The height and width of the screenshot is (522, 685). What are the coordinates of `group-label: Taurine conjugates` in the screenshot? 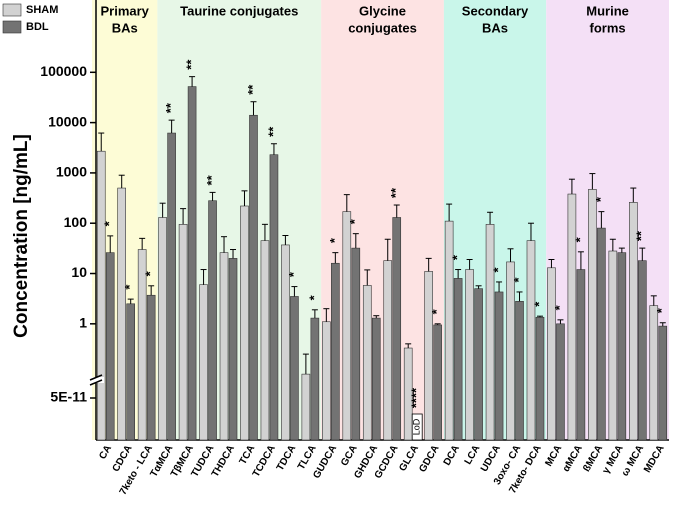 It's located at (239, 10).